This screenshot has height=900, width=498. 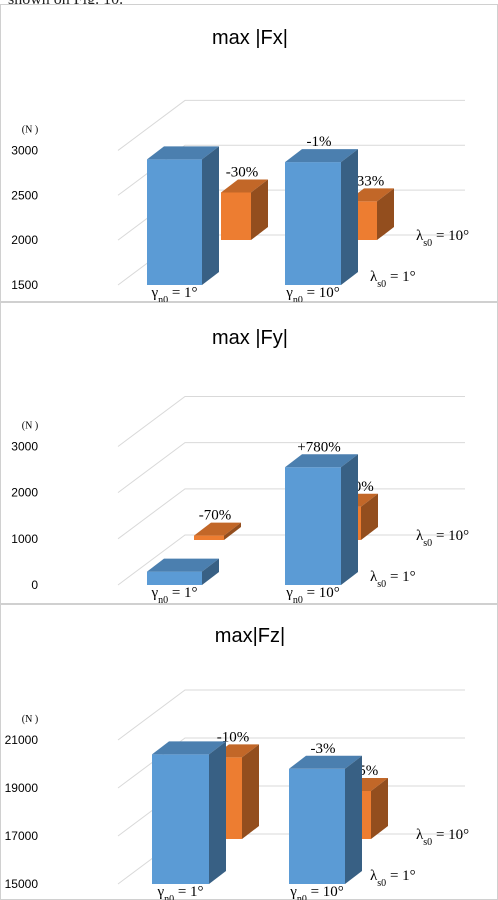 What do you see at coordinates (319, 142) in the screenshot?
I see `data-label: -1%` at bounding box center [319, 142].